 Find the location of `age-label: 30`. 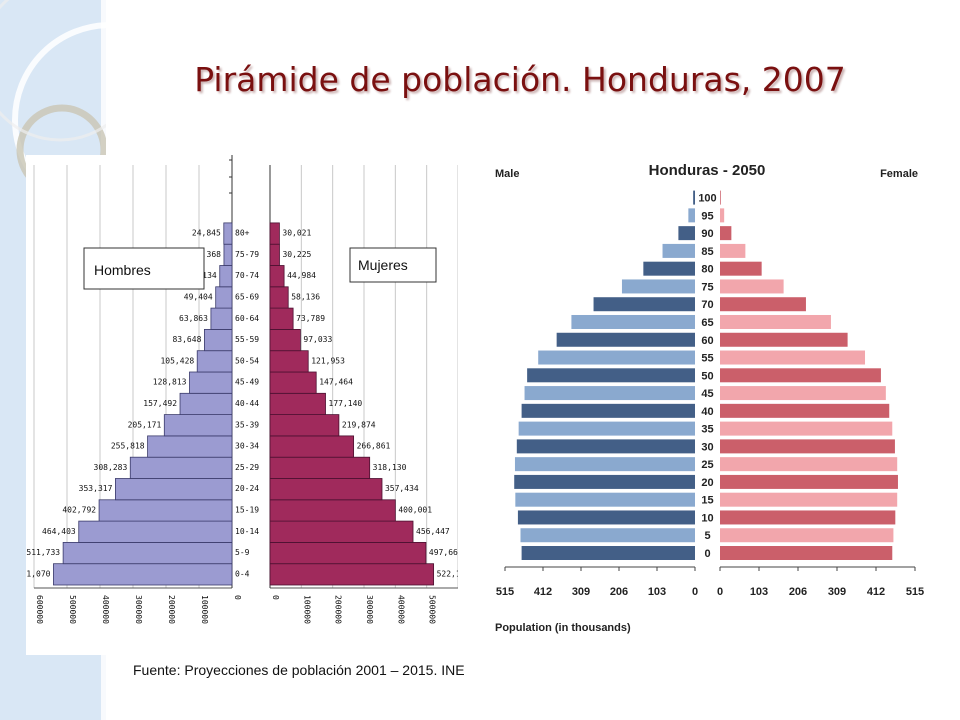

age-label: 30 is located at coordinates (707, 447).